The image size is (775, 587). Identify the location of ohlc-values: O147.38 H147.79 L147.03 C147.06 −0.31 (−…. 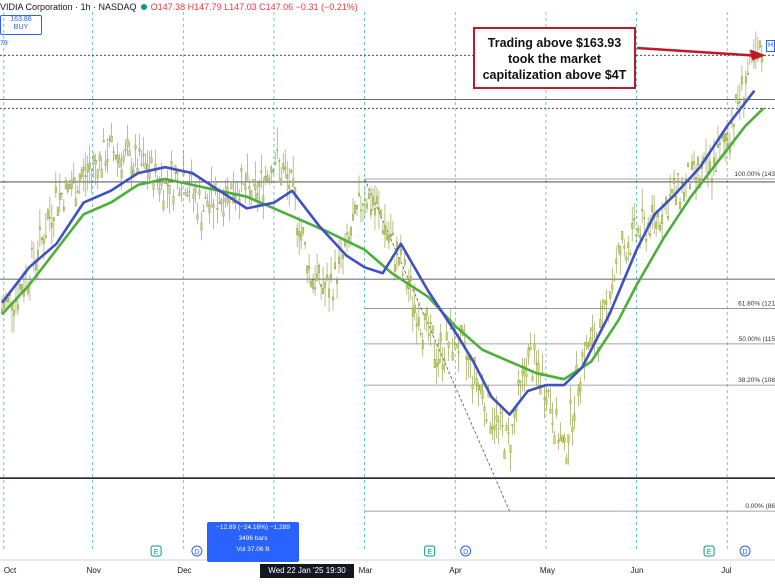
(254, 7).